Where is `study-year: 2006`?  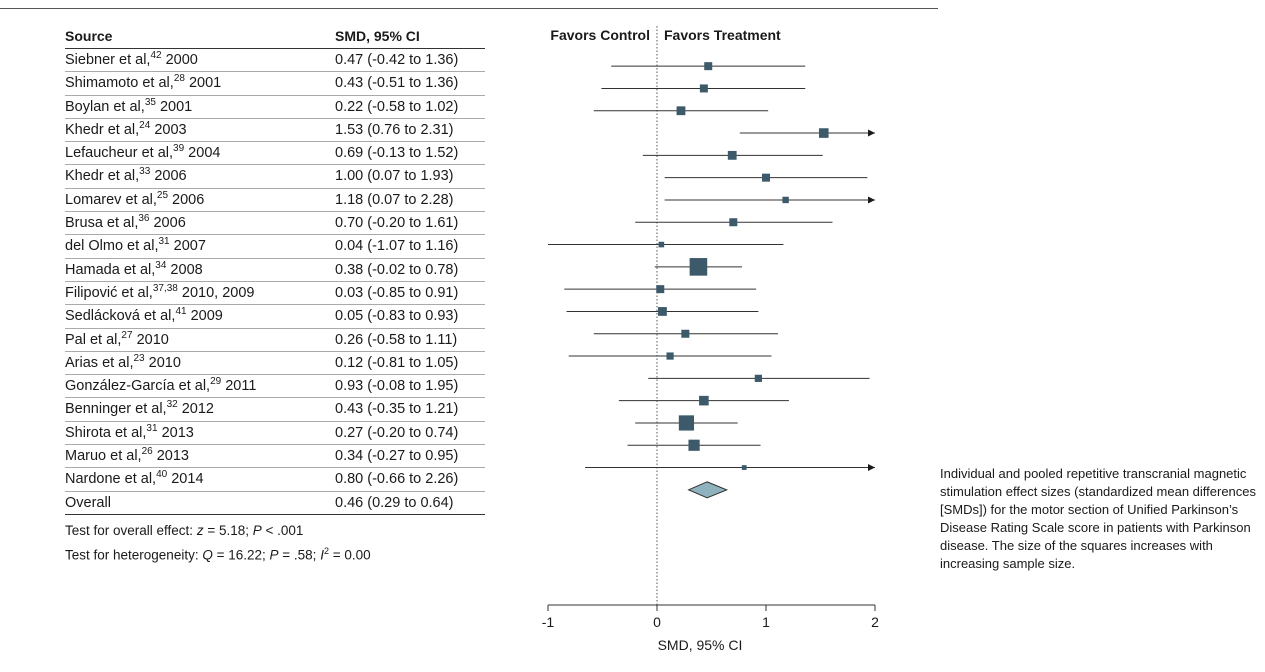
study-year: 2006 is located at coordinates (186, 199).